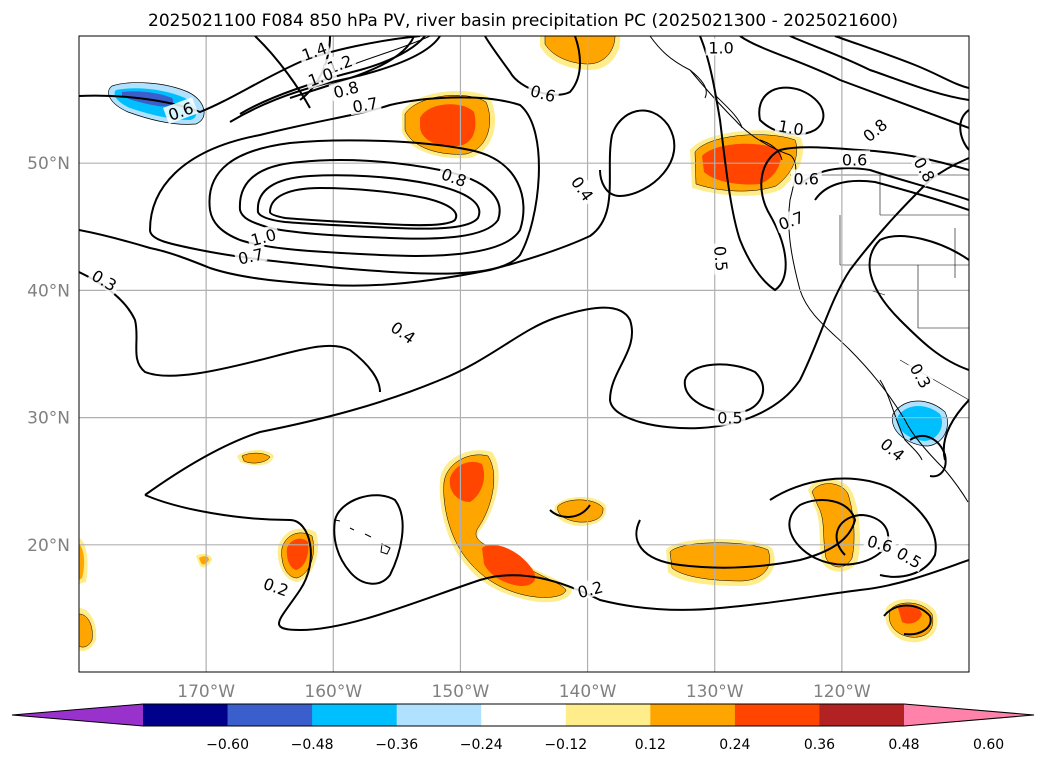 This screenshot has height=765, width=1047. Describe the element at coordinates (396, 745) in the screenshot. I see `colorbar-tick-label: −0.36` at that location.